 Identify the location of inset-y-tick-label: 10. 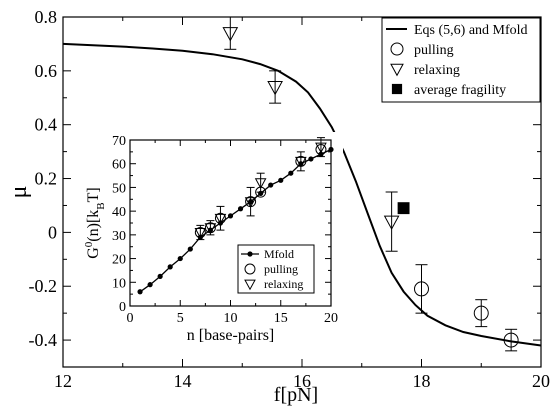
(119, 283).